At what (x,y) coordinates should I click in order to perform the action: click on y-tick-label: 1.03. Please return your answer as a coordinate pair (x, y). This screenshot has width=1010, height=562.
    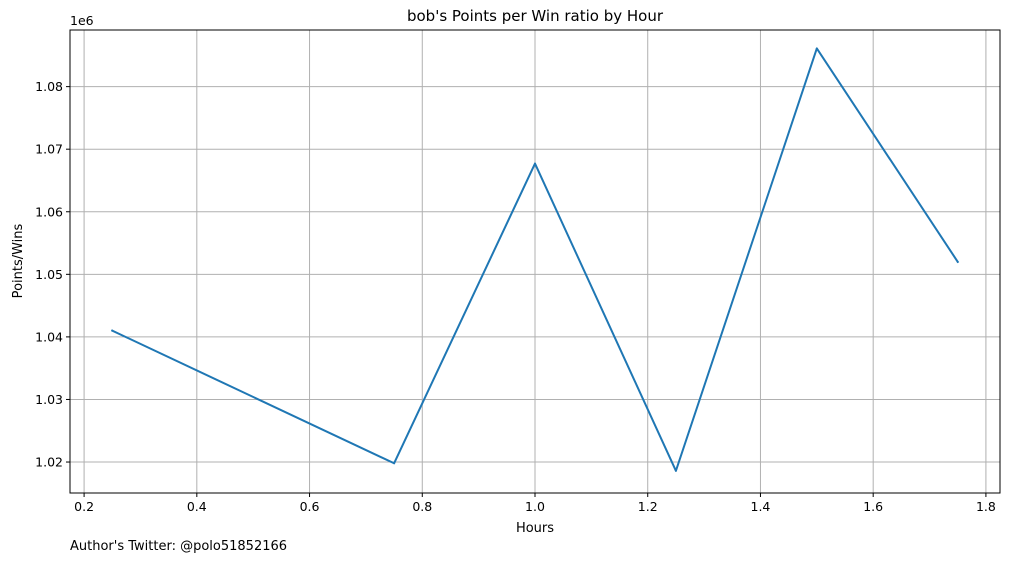
    Looking at the image, I should click on (49, 399).